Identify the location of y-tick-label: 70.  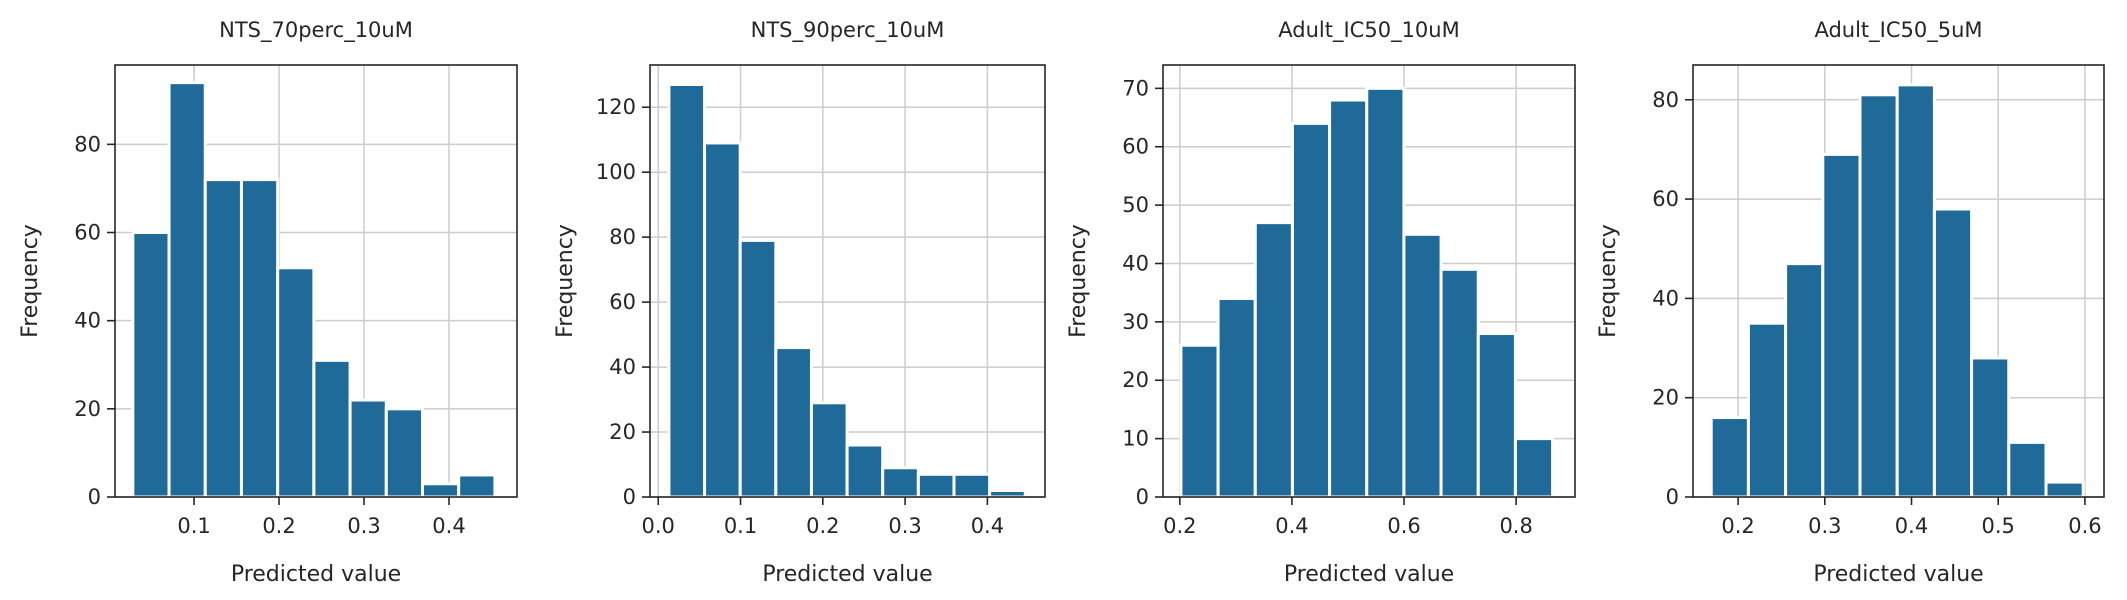
(1135, 88).